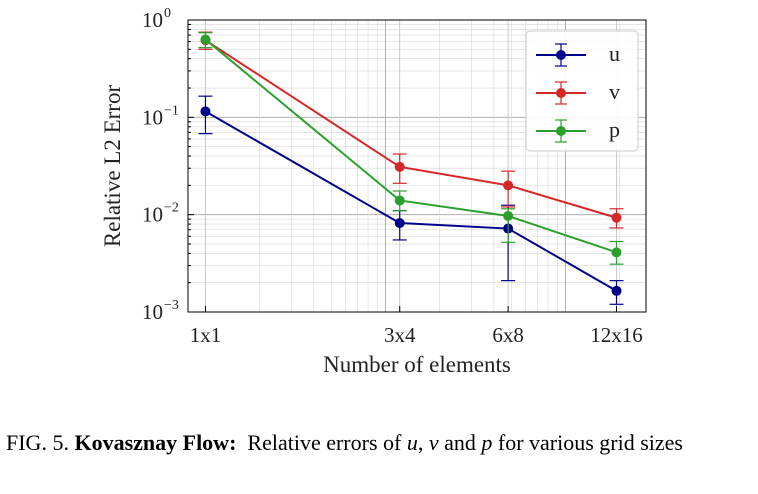  I want to click on legend: uvp, so click(582, 91).